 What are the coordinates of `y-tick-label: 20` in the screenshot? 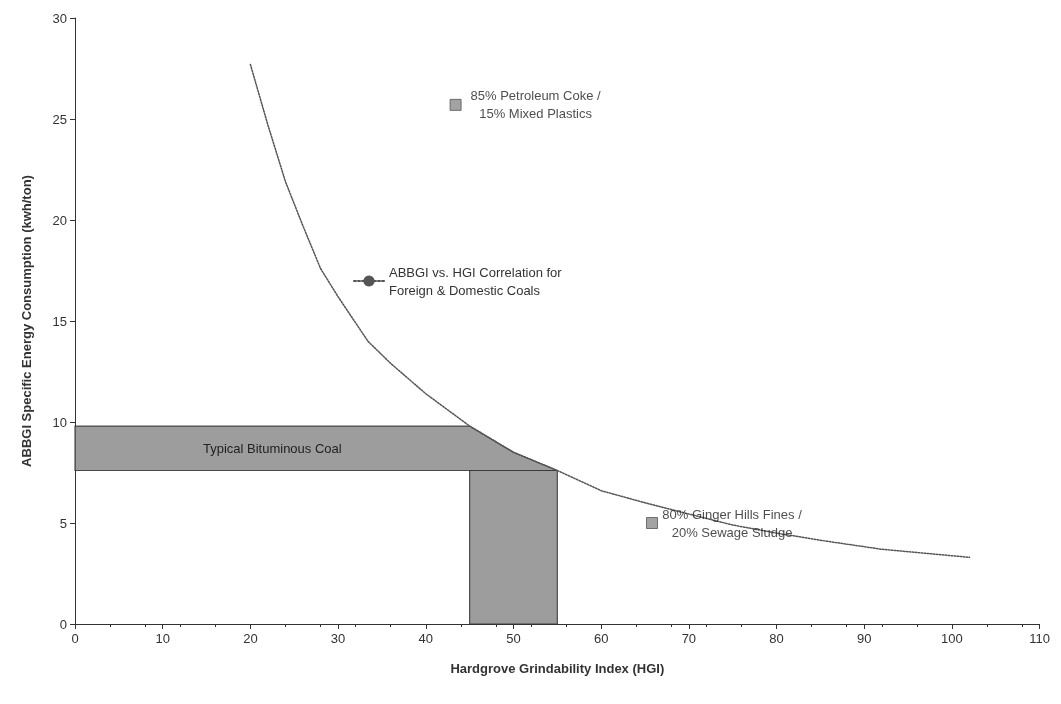 It's located at (59, 220).